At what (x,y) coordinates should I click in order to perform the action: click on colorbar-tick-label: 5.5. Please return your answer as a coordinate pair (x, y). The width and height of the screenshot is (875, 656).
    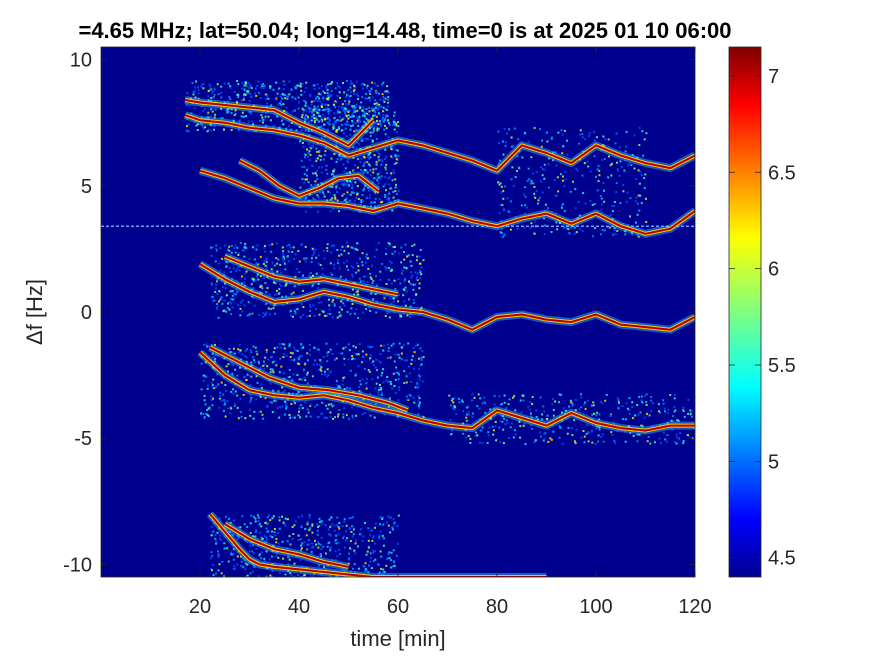
    Looking at the image, I should click on (782, 366).